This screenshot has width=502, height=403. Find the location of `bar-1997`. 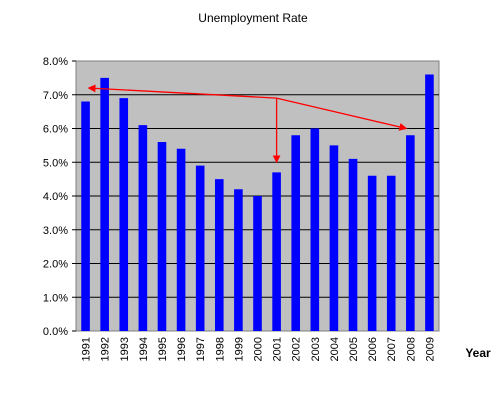

bar-1997 is located at coordinates (200, 248).